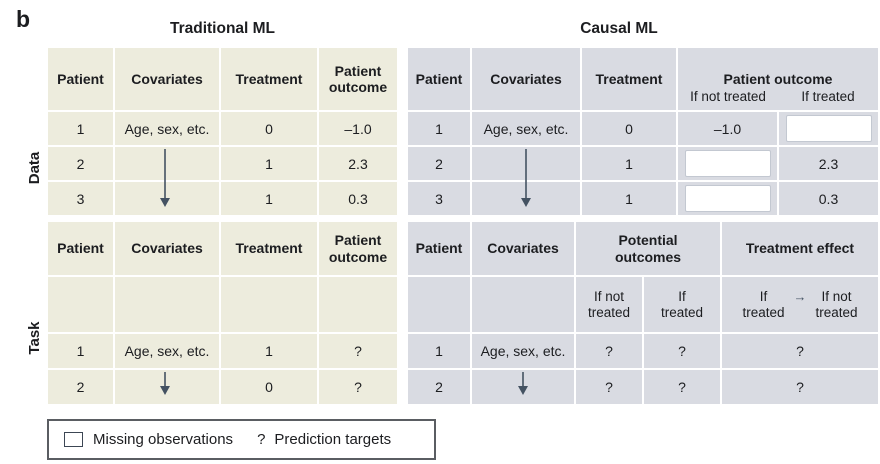  I want to click on header-line: outcomes, so click(648, 256).